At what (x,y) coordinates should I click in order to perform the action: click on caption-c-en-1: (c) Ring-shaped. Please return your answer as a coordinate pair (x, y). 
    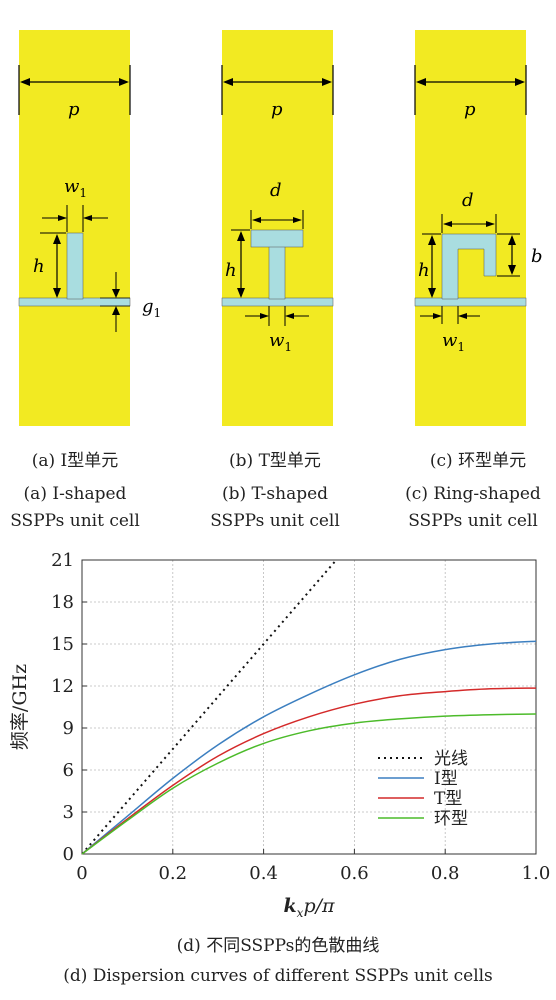
    Looking at the image, I should click on (473, 494).